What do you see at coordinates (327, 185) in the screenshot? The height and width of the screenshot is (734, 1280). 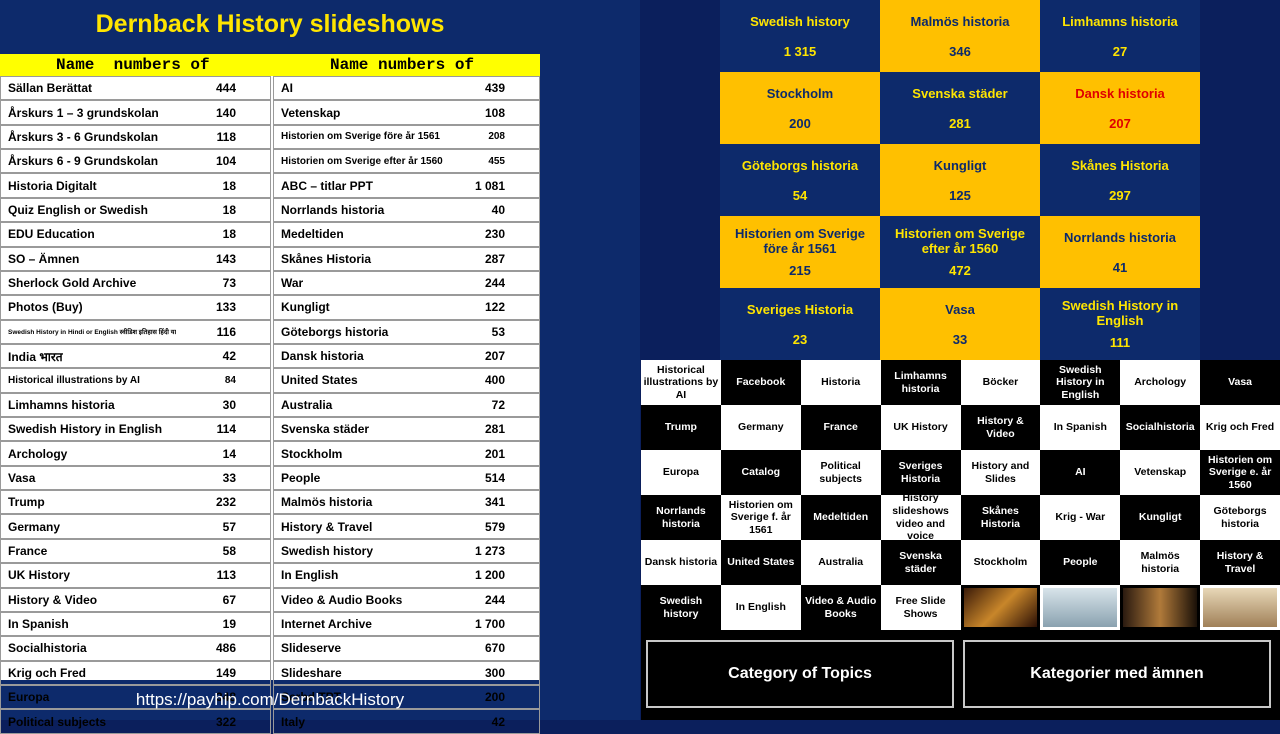 I see `row-name: ABC – titlar PPT` at bounding box center [327, 185].